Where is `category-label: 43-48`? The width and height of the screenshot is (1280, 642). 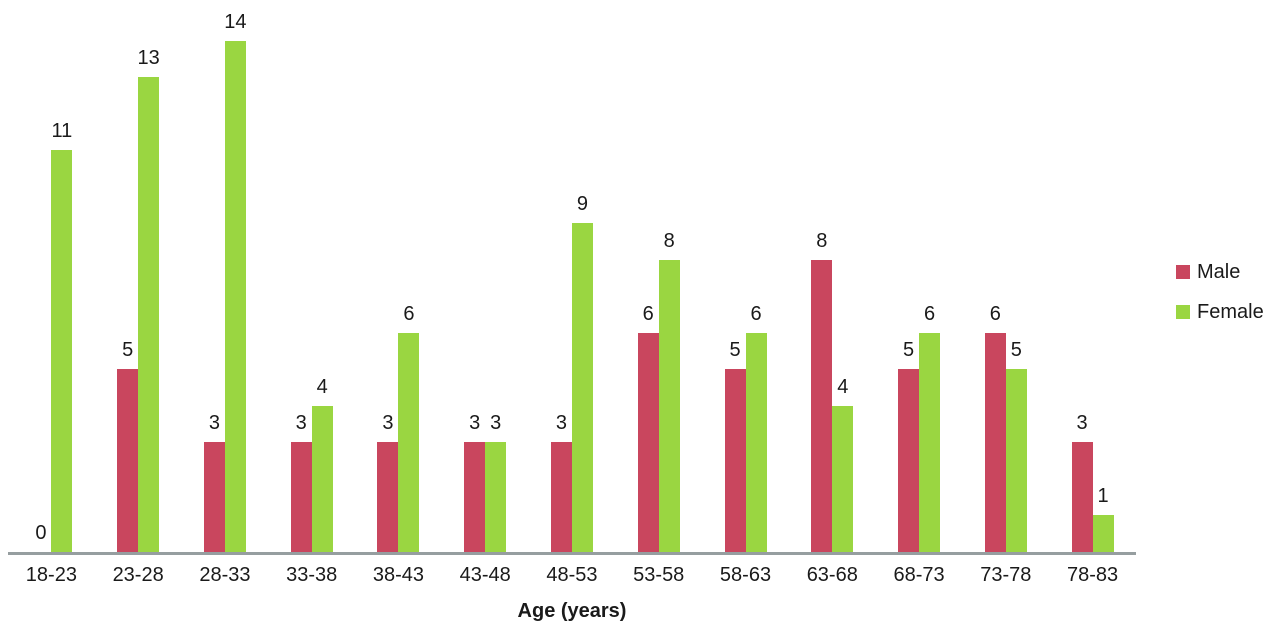
category-label: 43-48 is located at coordinates (485, 575).